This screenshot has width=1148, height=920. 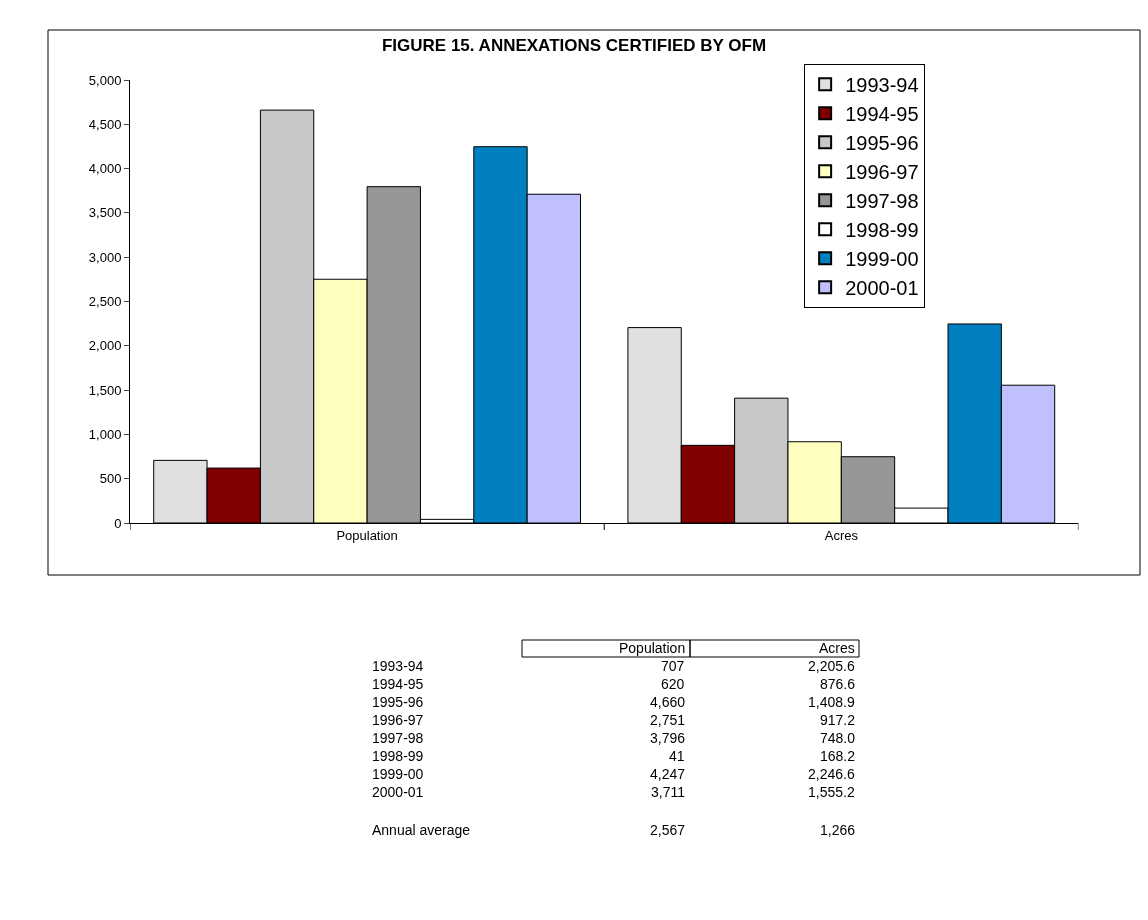 What do you see at coordinates (105, 169) in the screenshot?
I see `y-tick-label: 4,000` at bounding box center [105, 169].